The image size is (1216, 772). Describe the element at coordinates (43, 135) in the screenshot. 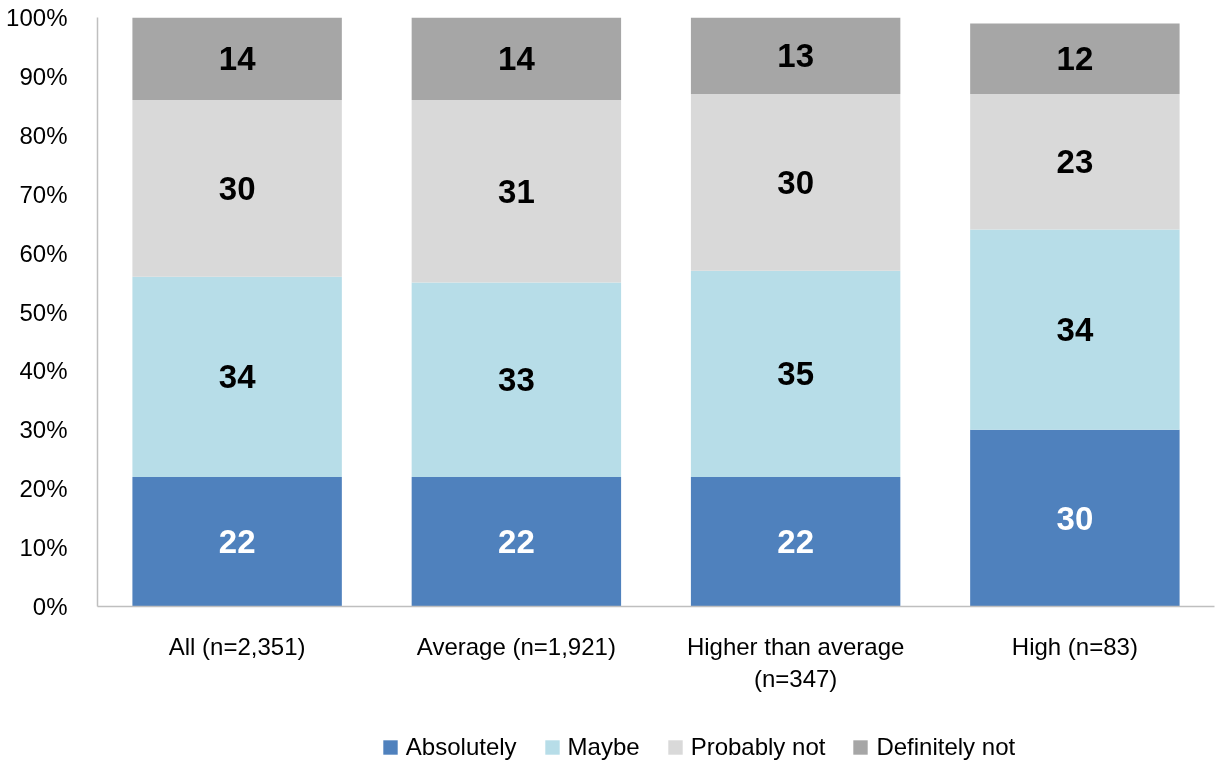

I see `y-tick-label: 80%` at that location.